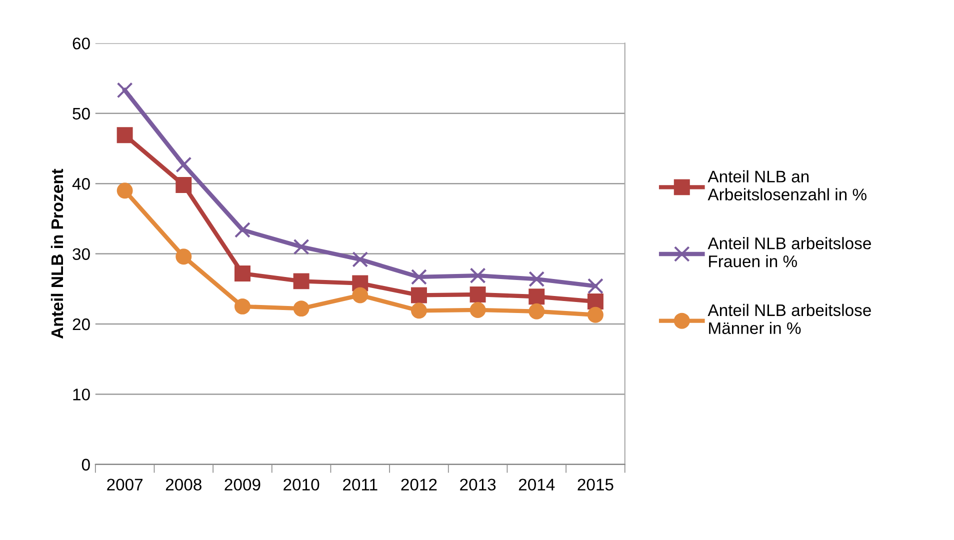 The height and width of the screenshot is (540, 954). What do you see at coordinates (242, 484) in the screenshot?
I see `x-tick-label: 2009` at bounding box center [242, 484].